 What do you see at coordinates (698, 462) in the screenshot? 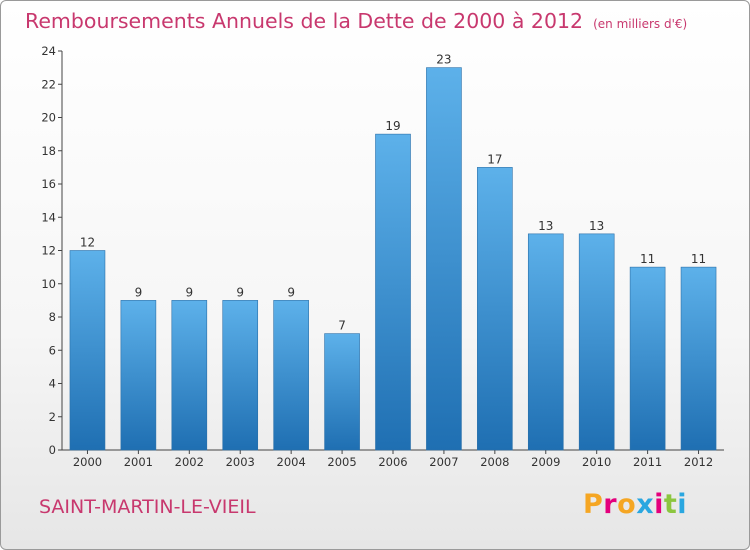
I see `x-tick-label: 2012` at bounding box center [698, 462].